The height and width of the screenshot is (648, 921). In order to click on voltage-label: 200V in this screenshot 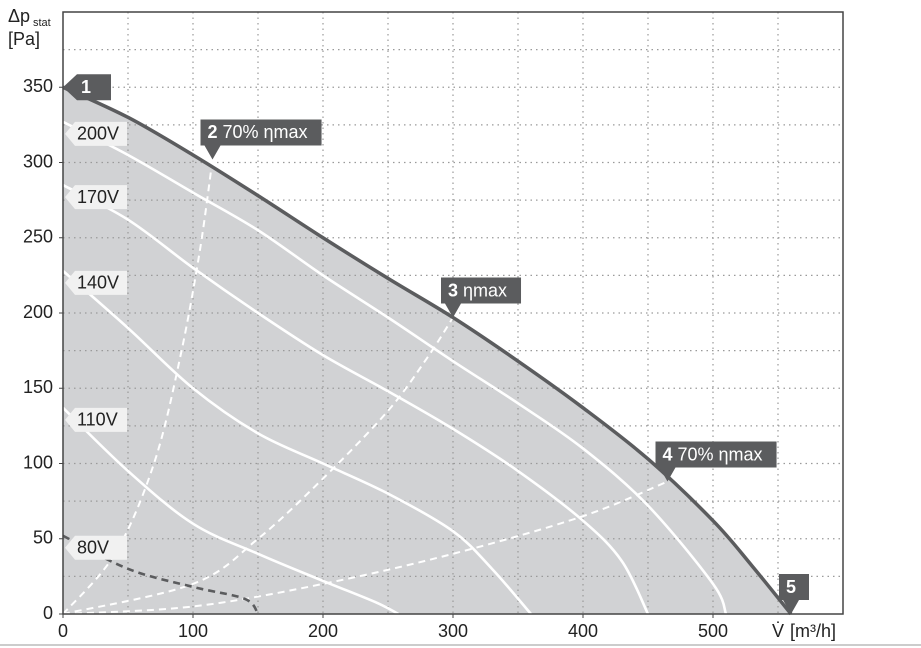, I will do `click(98, 134)`.